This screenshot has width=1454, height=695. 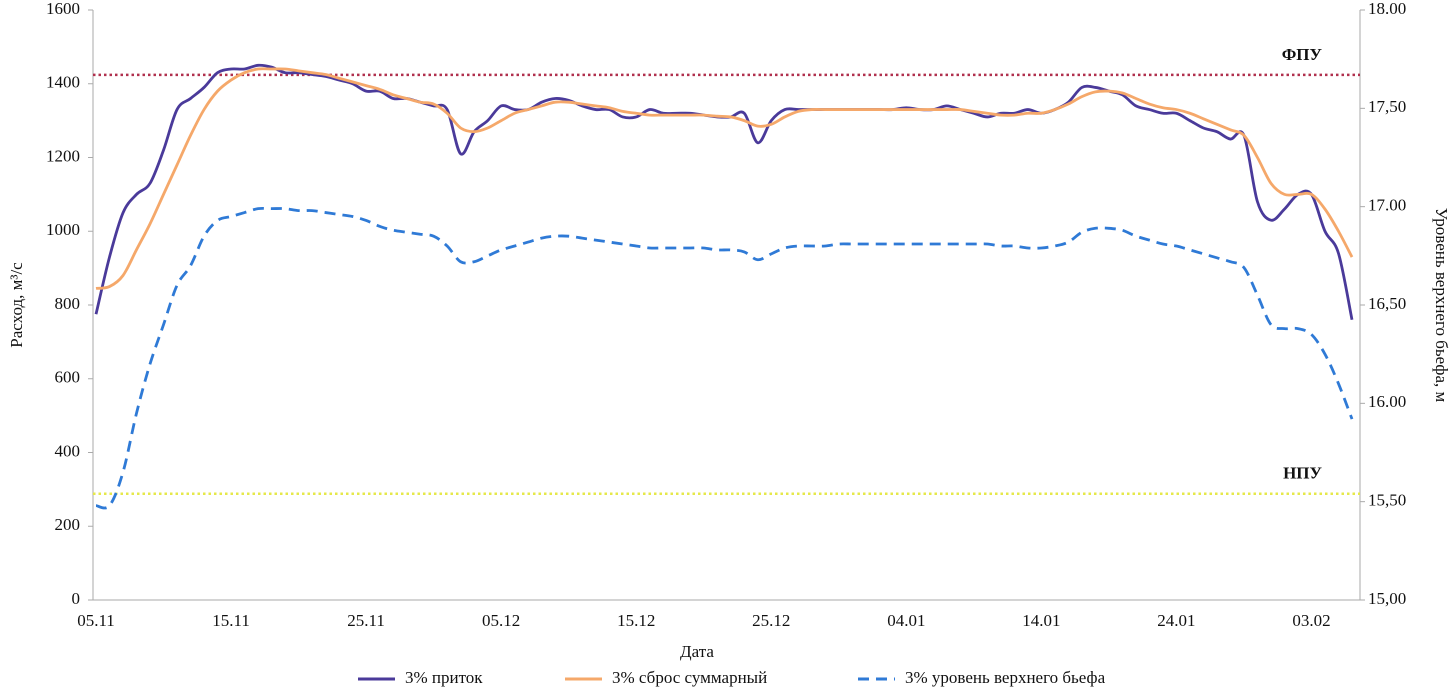 What do you see at coordinates (1041, 620) in the screenshot?
I see `x-tick-label: 14.01` at bounding box center [1041, 620].